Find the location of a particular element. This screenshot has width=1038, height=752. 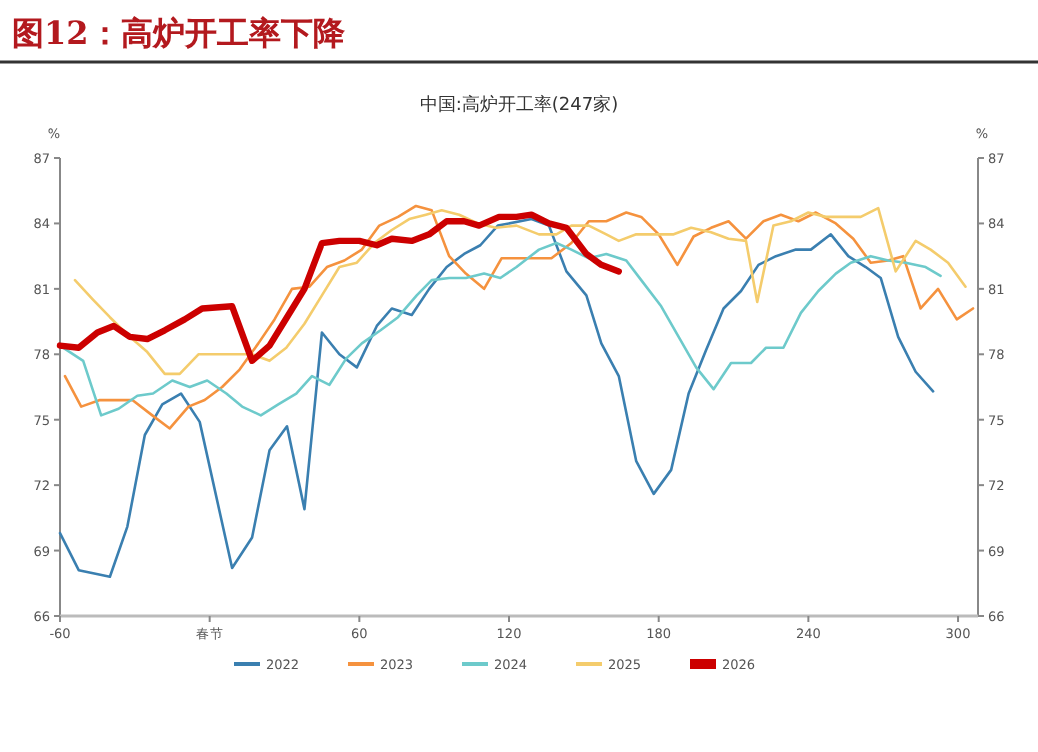

chart-title: 图12：高炉开工率下降 is located at coordinates (179, 33).